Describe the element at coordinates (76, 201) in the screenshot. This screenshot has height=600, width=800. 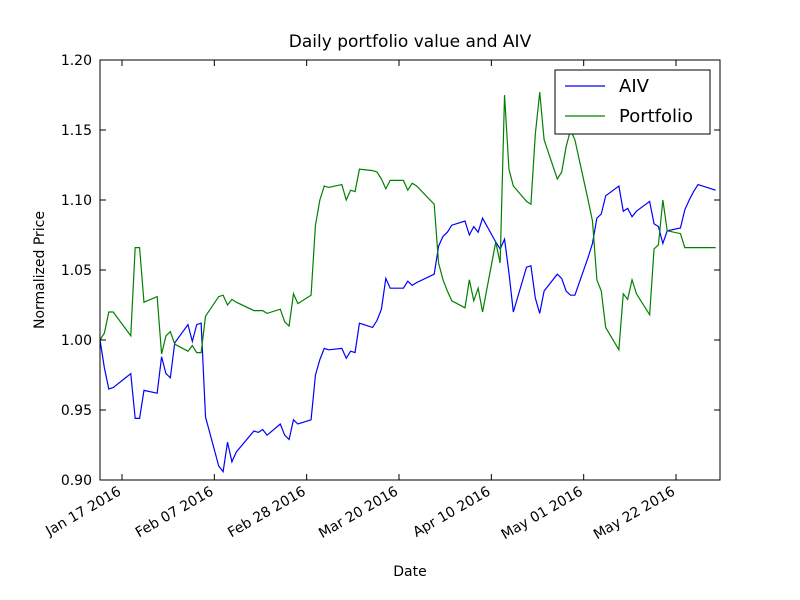
I see `y-tick-label: 1.10` at that location.